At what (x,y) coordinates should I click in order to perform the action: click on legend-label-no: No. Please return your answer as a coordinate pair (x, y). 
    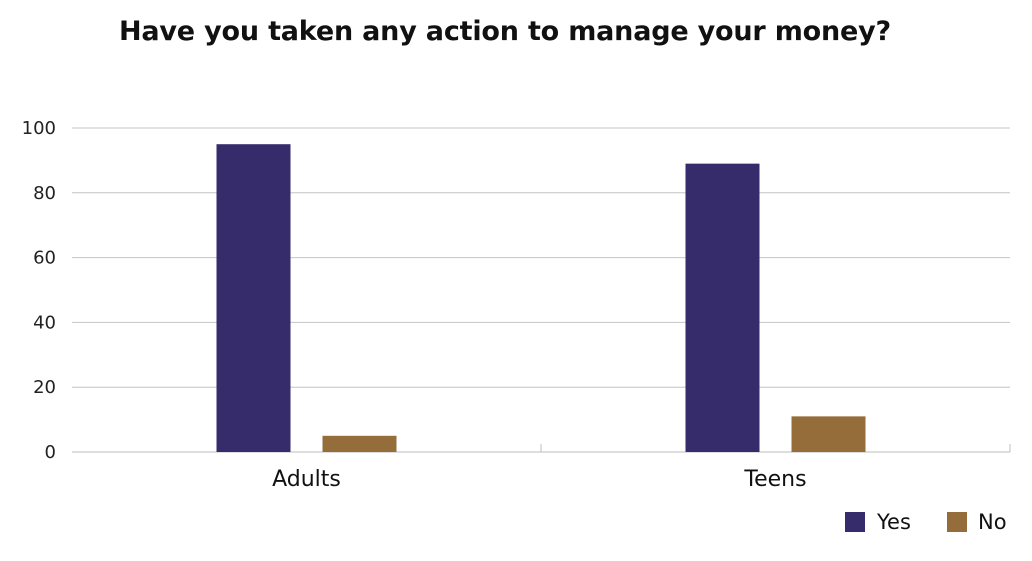
    Looking at the image, I should click on (992, 522).